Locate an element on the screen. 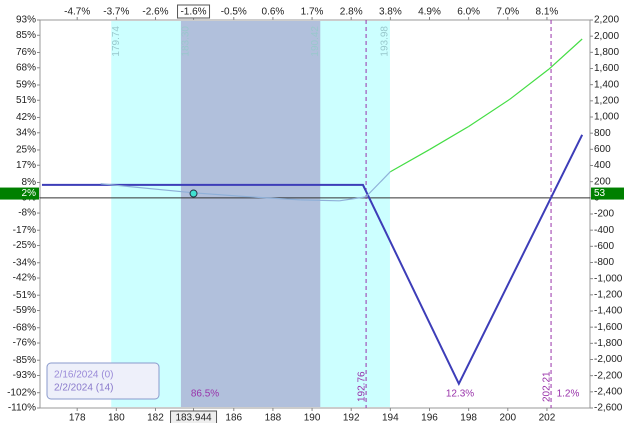 This screenshot has width=624, height=423. y-tick-label: 25% is located at coordinates (26, 150).